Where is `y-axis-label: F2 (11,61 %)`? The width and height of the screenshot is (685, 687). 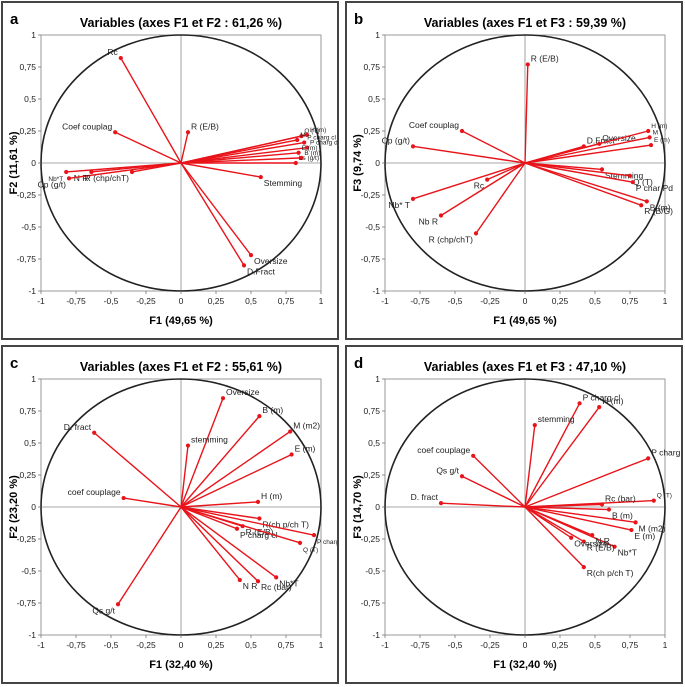
y-axis-label: F2 (11,61 %) is located at coordinates (14, 162).